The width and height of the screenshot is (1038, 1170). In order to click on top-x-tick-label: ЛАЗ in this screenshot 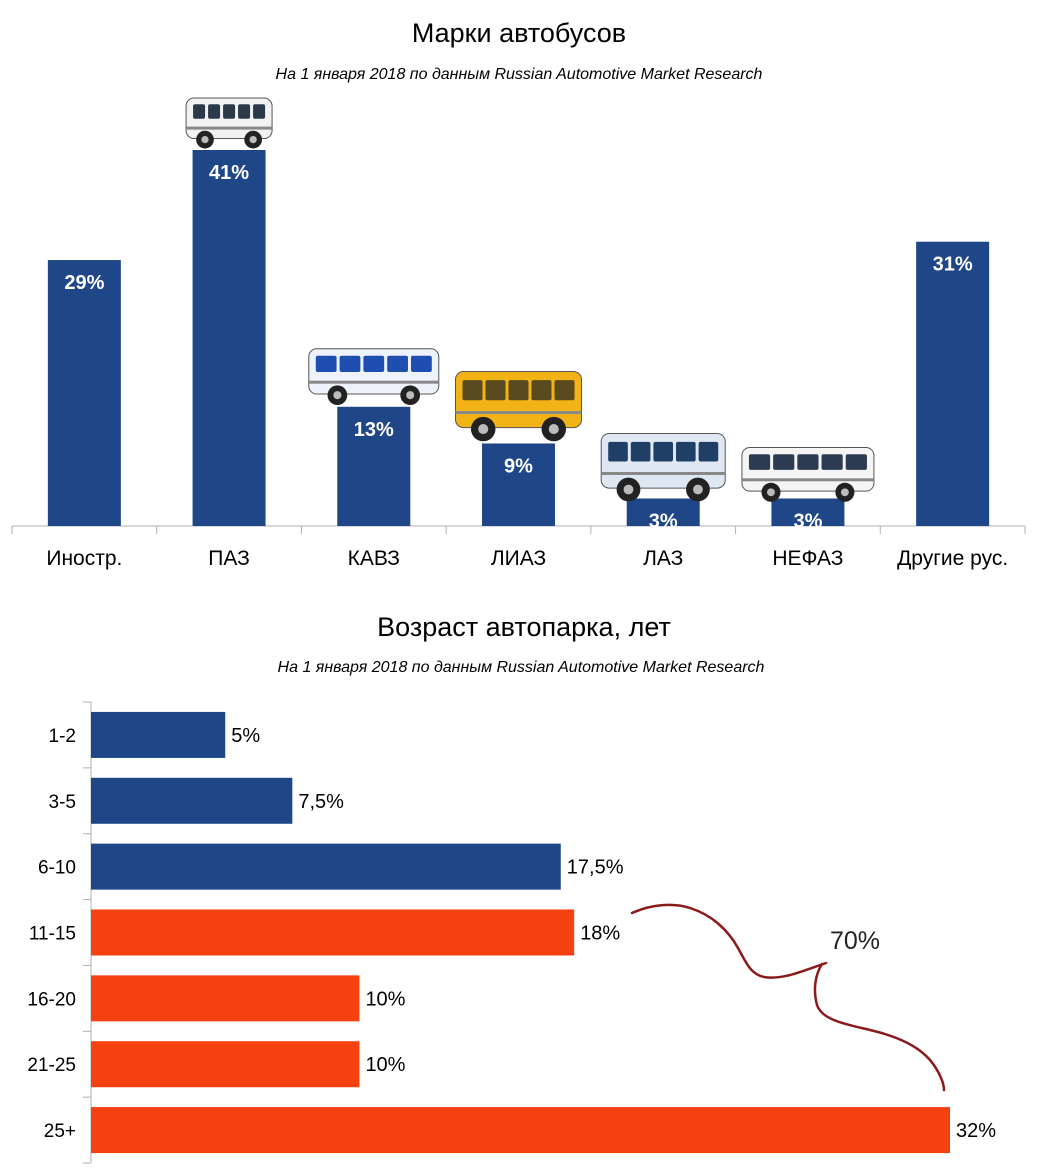, I will do `click(663, 558)`.